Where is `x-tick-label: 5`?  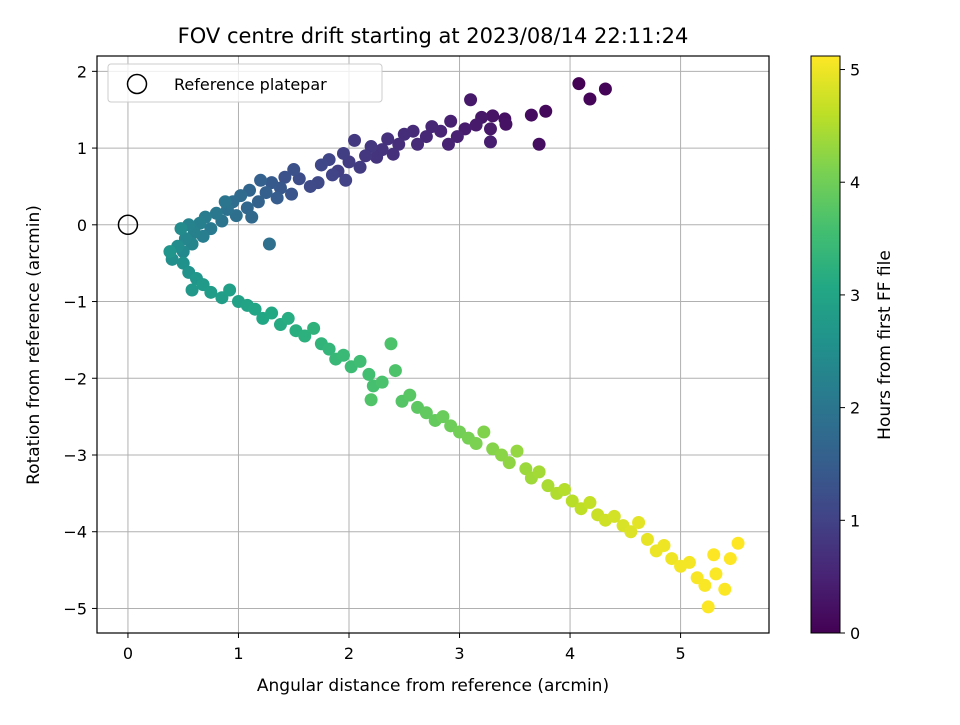
x-tick-label: 5 is located at coordinates (680, 653).